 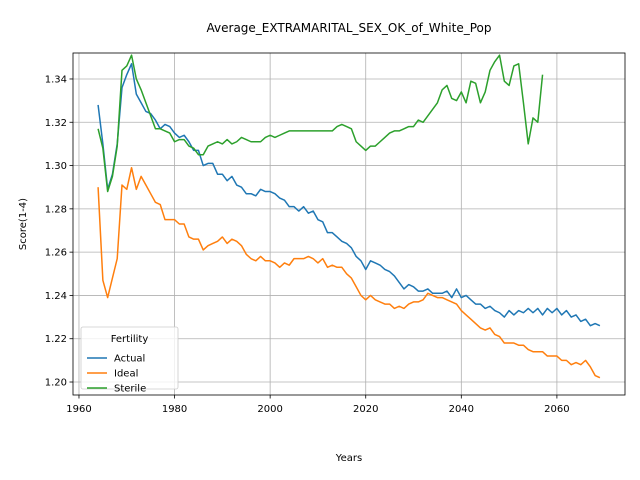 I want to click on y-tick-label: 1.32, so click(x=56, y=123).